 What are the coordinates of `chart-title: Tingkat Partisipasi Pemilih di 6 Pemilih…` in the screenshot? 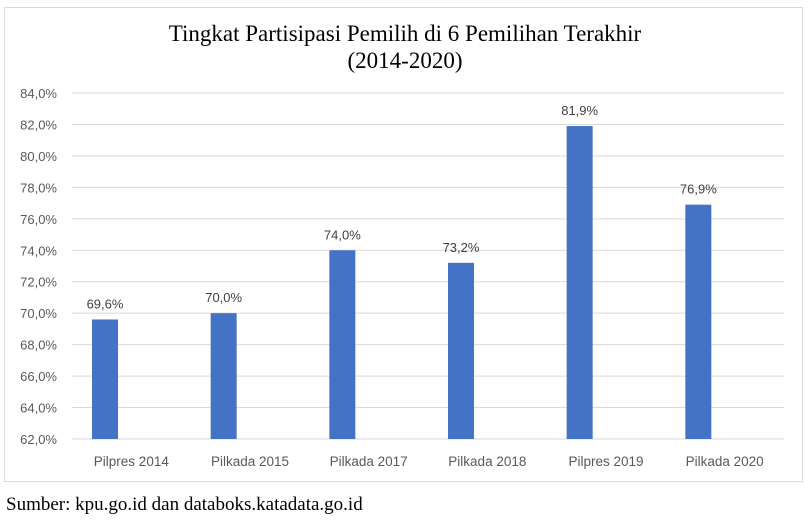 It's located at (405, 47).